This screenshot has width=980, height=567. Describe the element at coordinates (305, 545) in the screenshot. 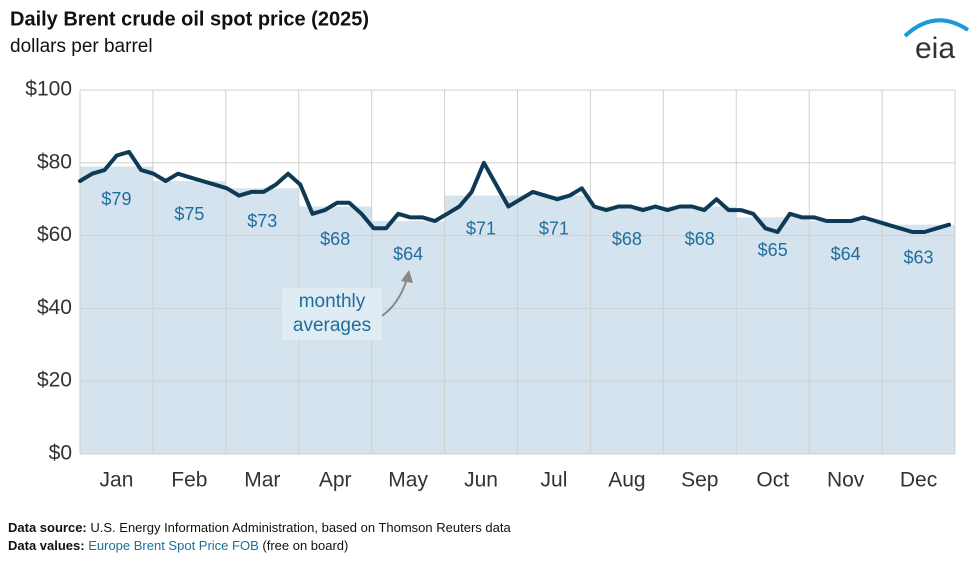

I see `values-note: (free on board)` at that location.